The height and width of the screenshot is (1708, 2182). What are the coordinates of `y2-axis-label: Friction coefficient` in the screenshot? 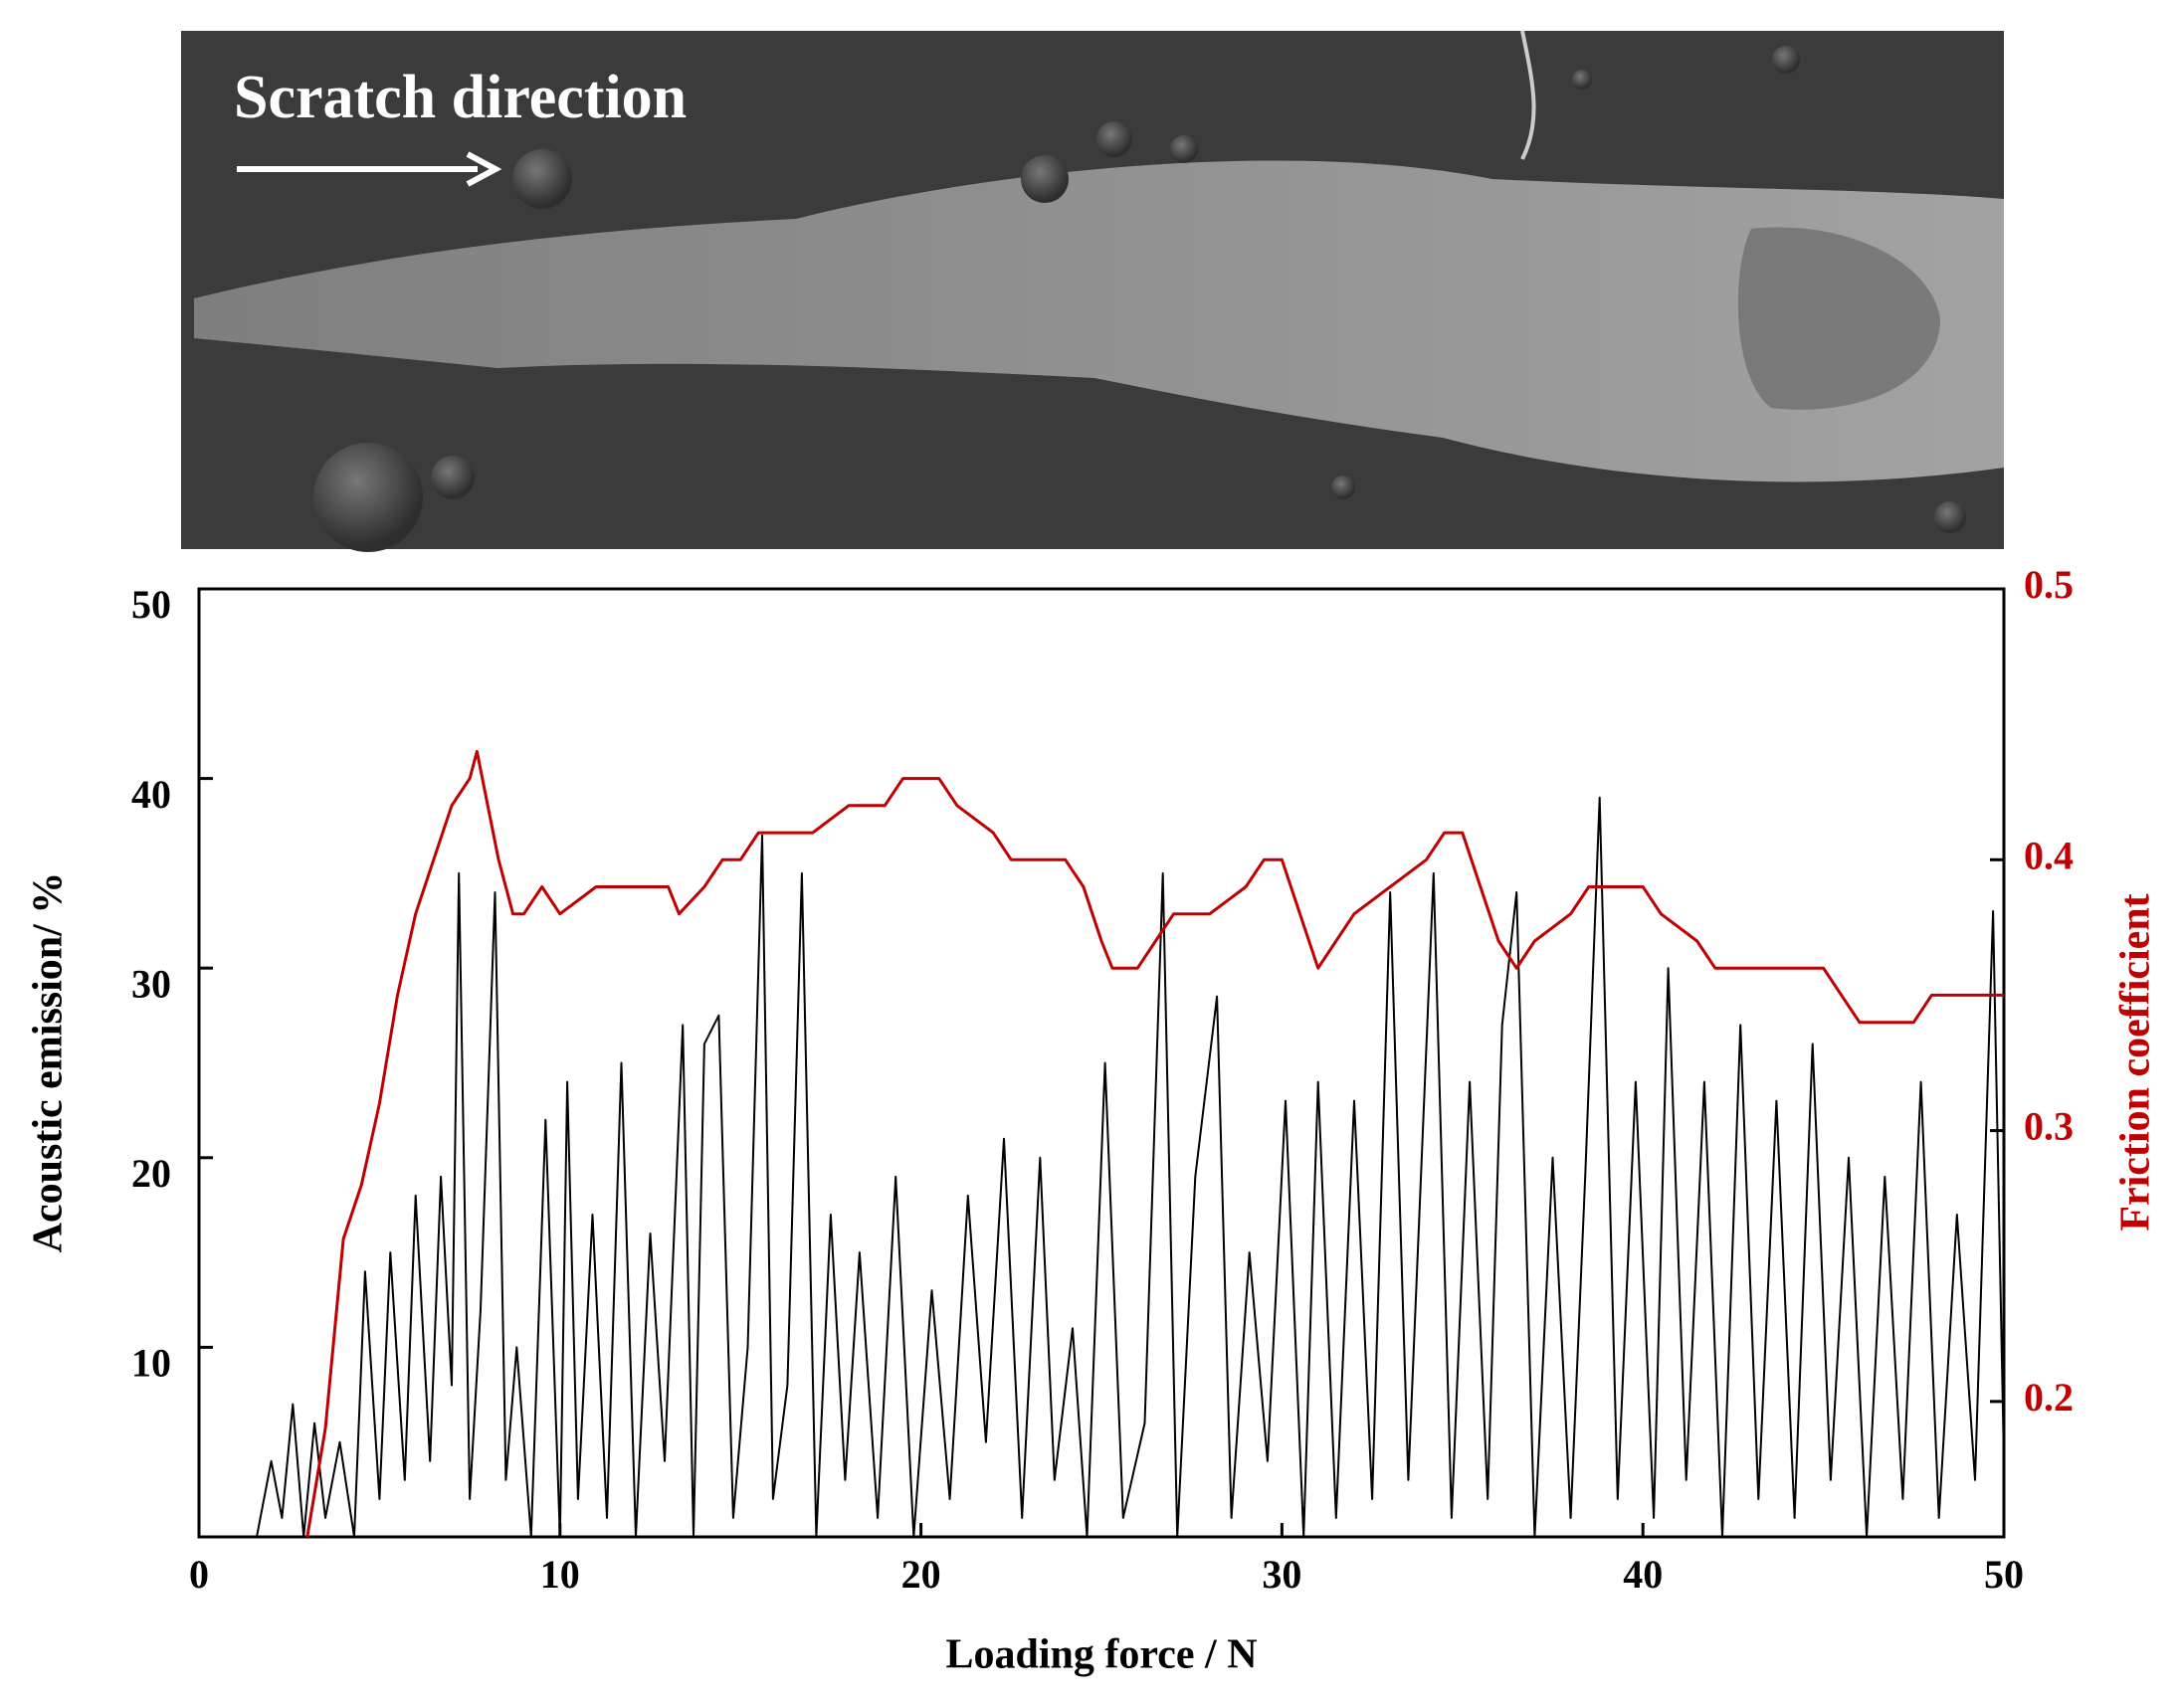 It's located at (2136, 1062).